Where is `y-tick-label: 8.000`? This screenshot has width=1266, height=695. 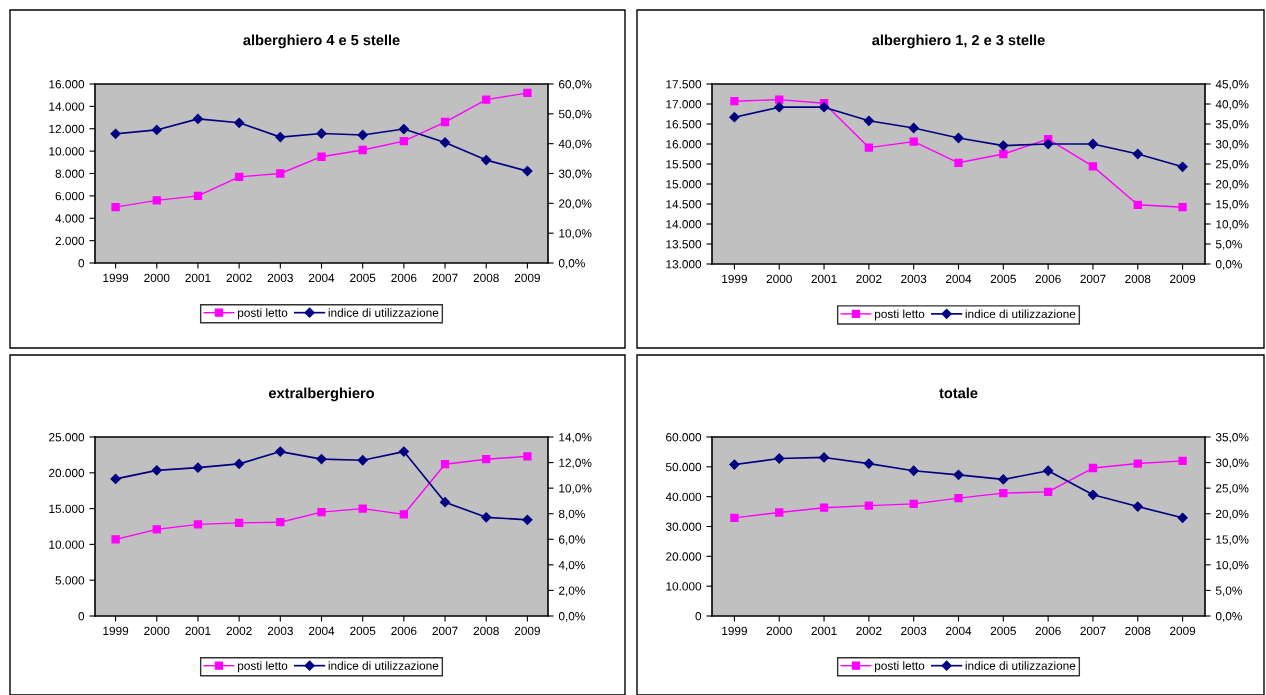 y-tick-label: 8.000 is located at coordinates (70, 173).